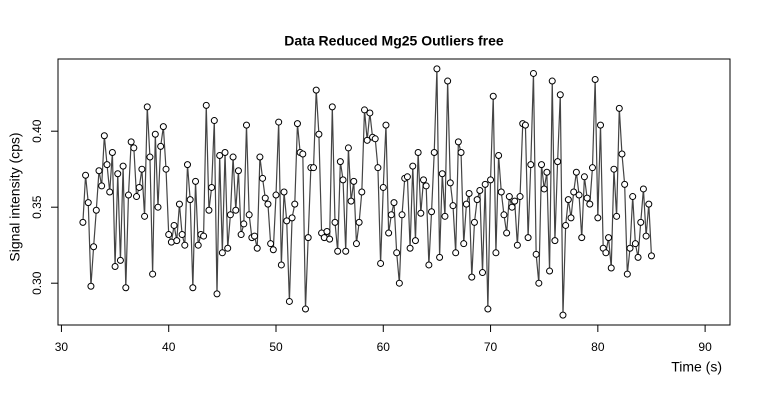  I want to click on x-tick-label: 50, so click(276, 347).